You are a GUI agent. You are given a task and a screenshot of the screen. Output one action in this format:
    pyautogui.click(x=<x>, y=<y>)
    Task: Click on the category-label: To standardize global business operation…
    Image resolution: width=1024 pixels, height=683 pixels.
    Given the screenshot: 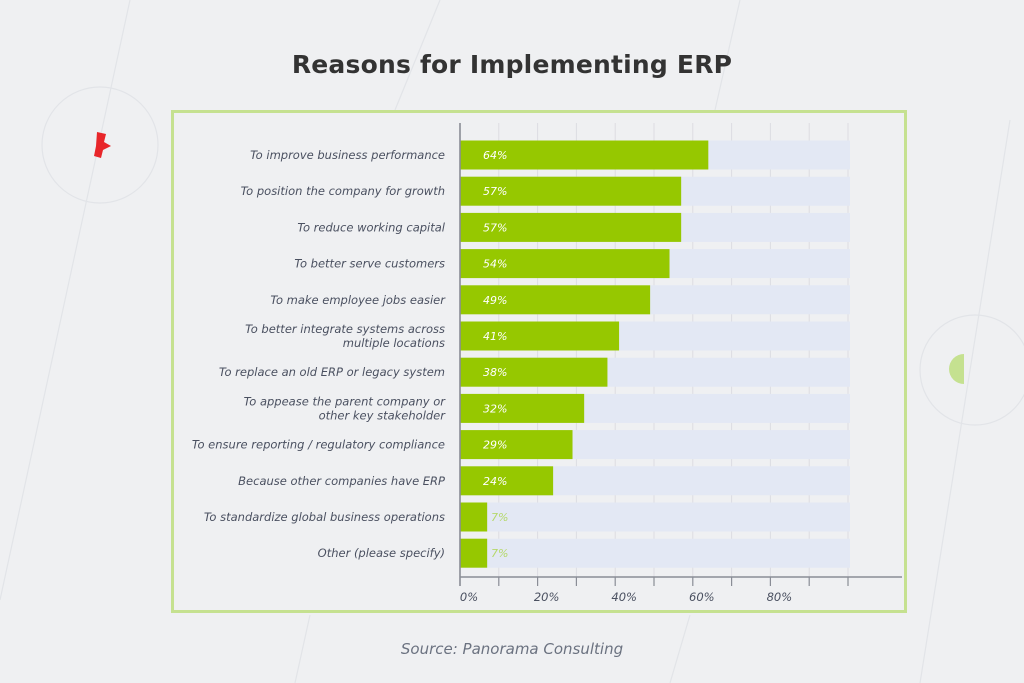 What is the action you would take?
    pyautogui.click(x=324, y=517)
    